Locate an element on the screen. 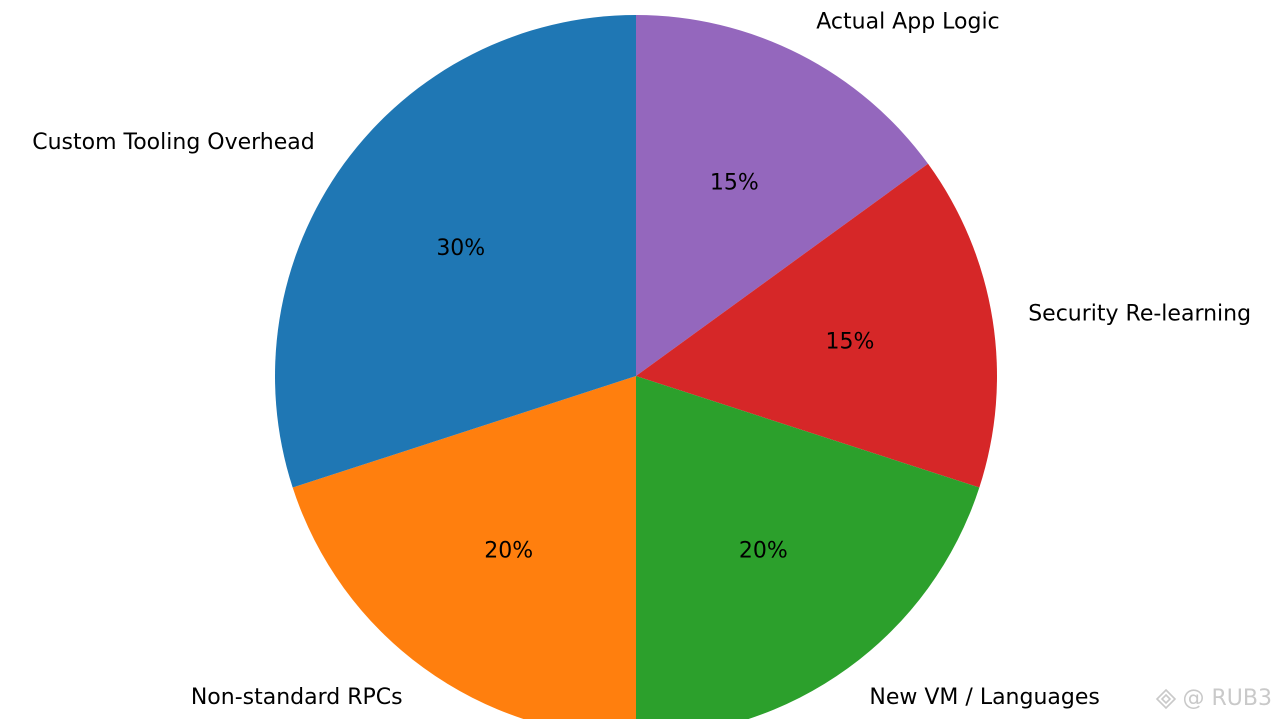 The width and height of the screenshot is (1280, 719). slice-category-label: Custom Tooling Overhead is located at coordinates (173, 142).